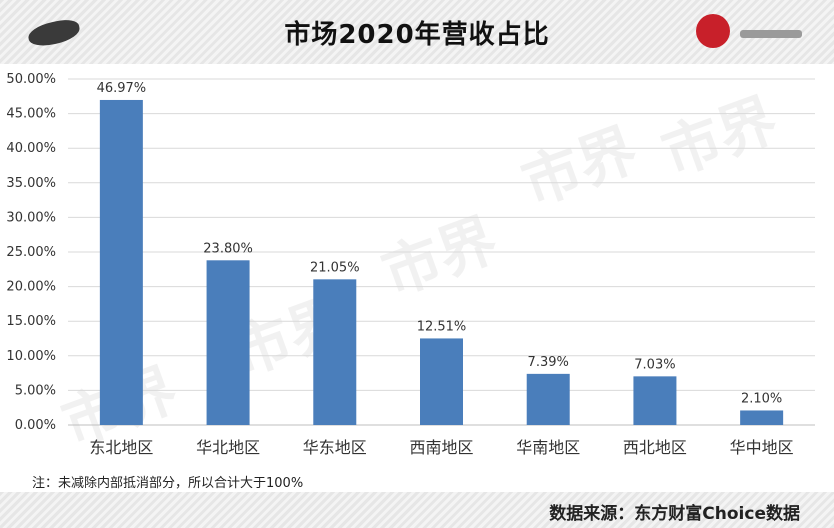 Image resolution: width=834 pixels, height=528 pixels. Describe the element at coordinates (674, 514) in the screenshot. I see `data-source: 数据来源：东方财富Choice数据` at that location.